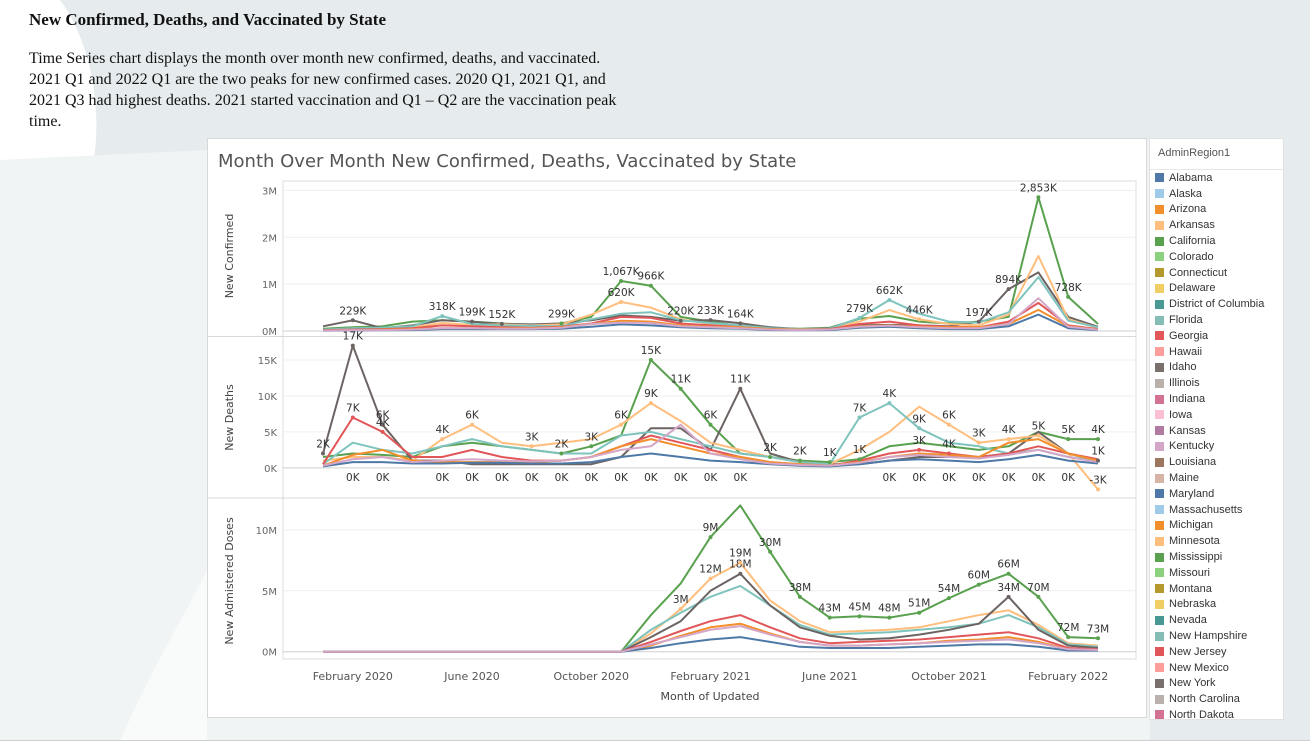  What do you see at coordinates (1069, 288) in the screenshot?
I see `data-label: 728K` at bounding box center [1069, 288].